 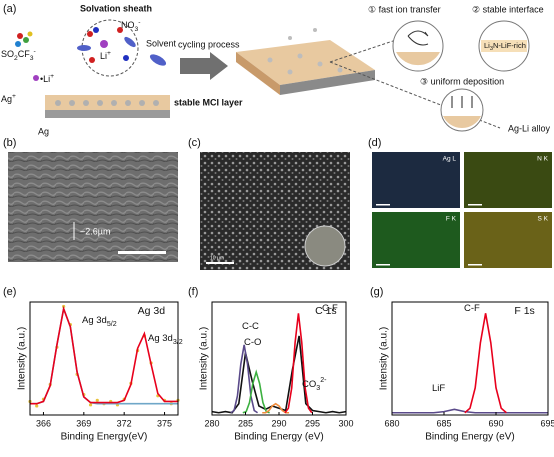 What do you see at coordinates (9, 143) in the screenshot?
I see `panel-label: (b)` at bounding box center [9, 143].